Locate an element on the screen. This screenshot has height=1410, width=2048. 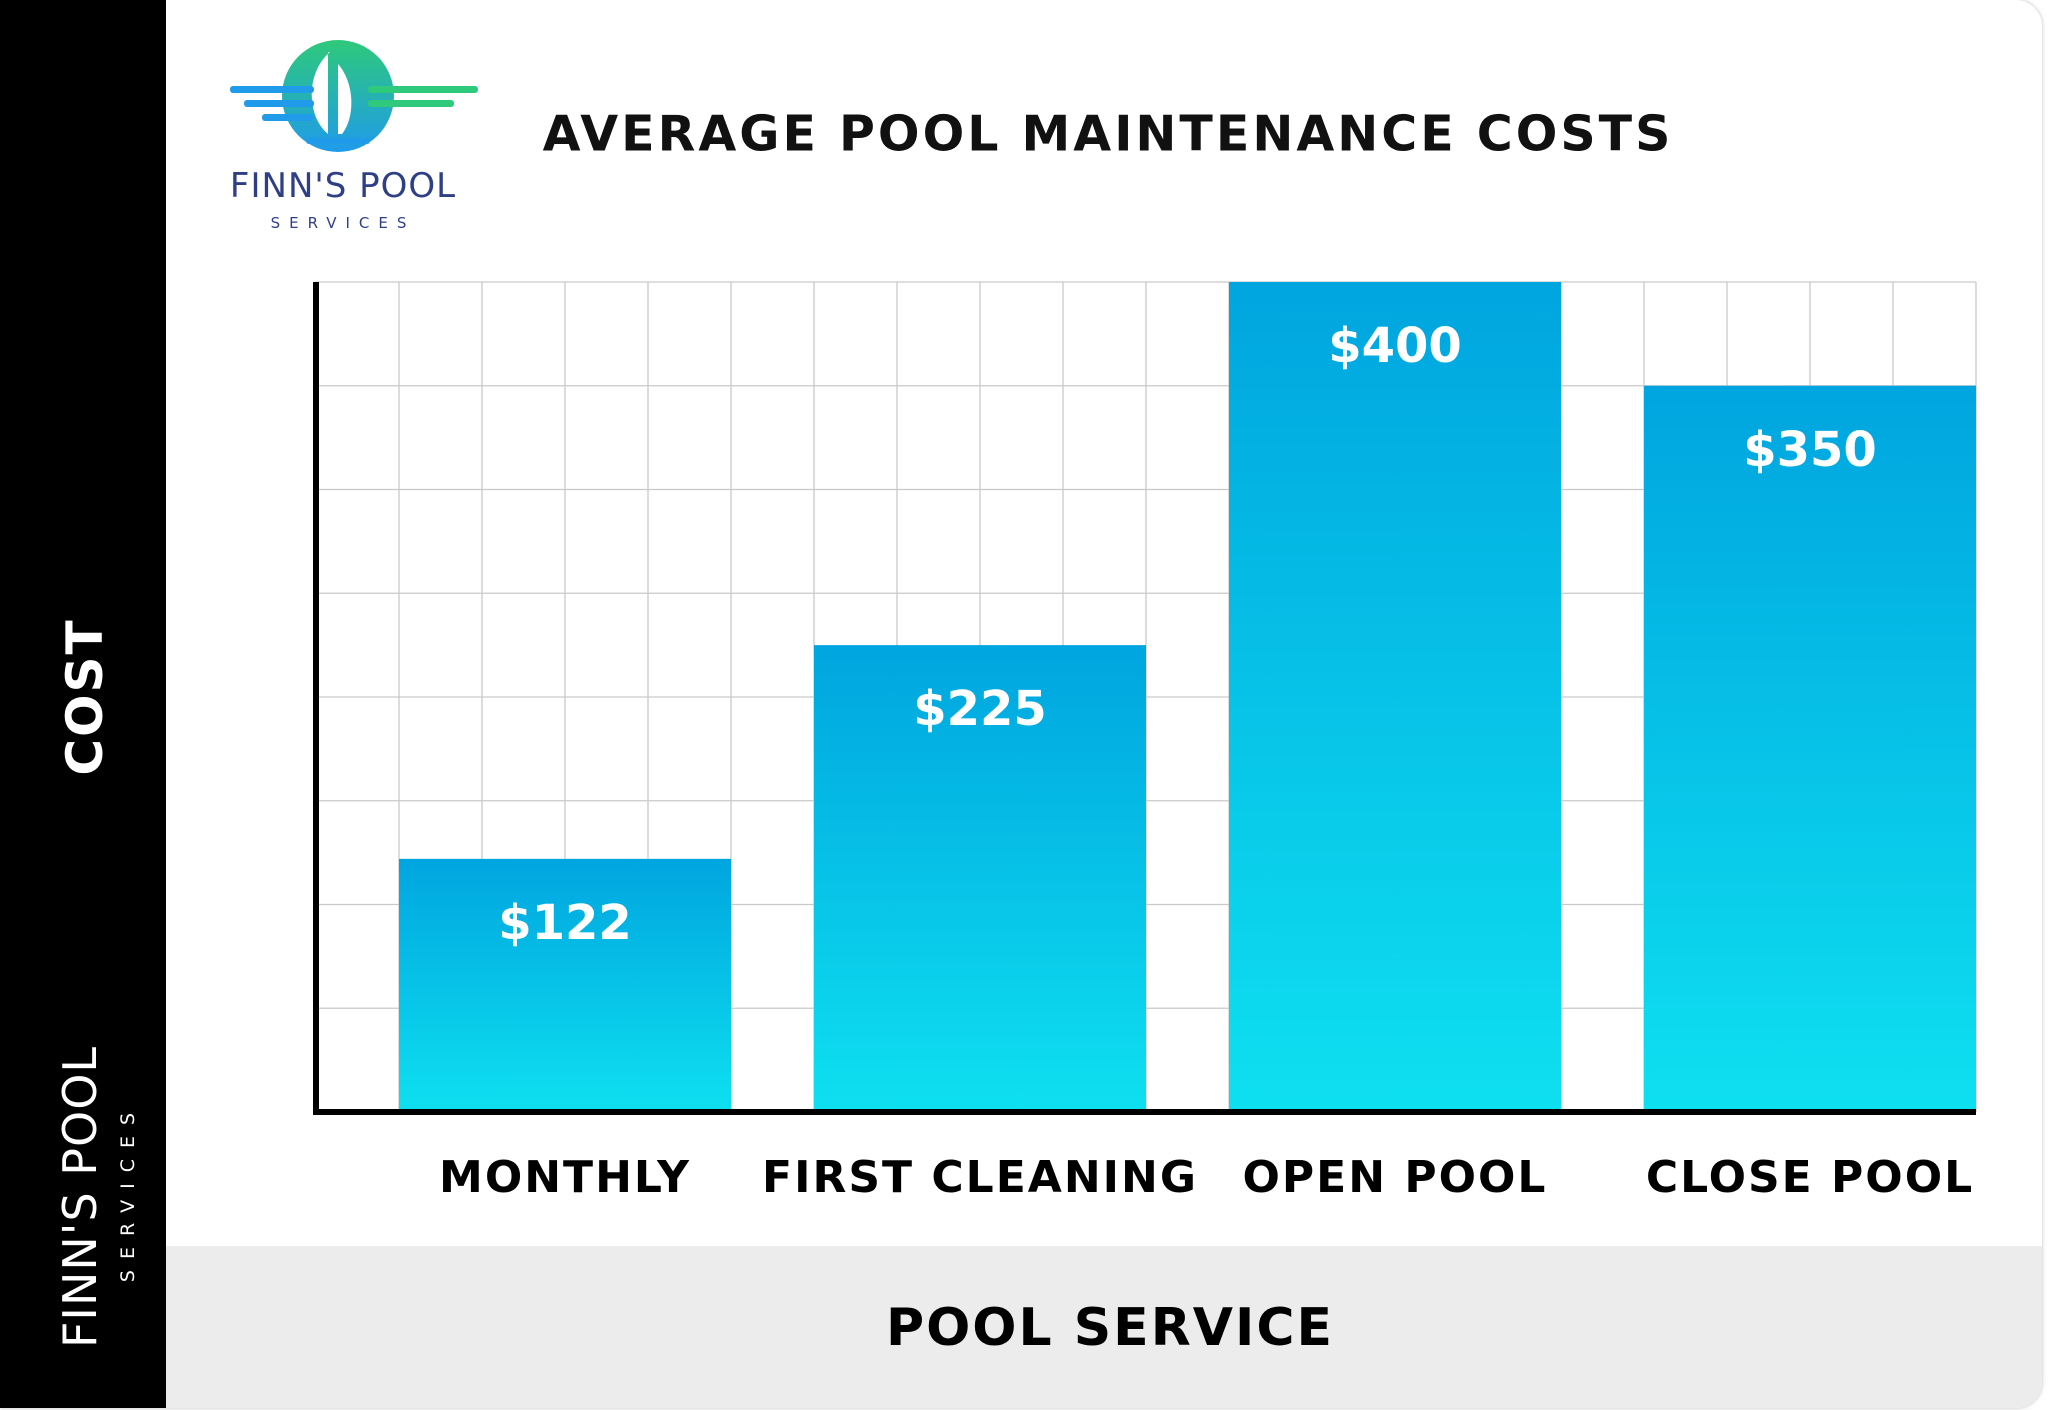
bar-value-label: $225 is located at coordinates (980, 709).